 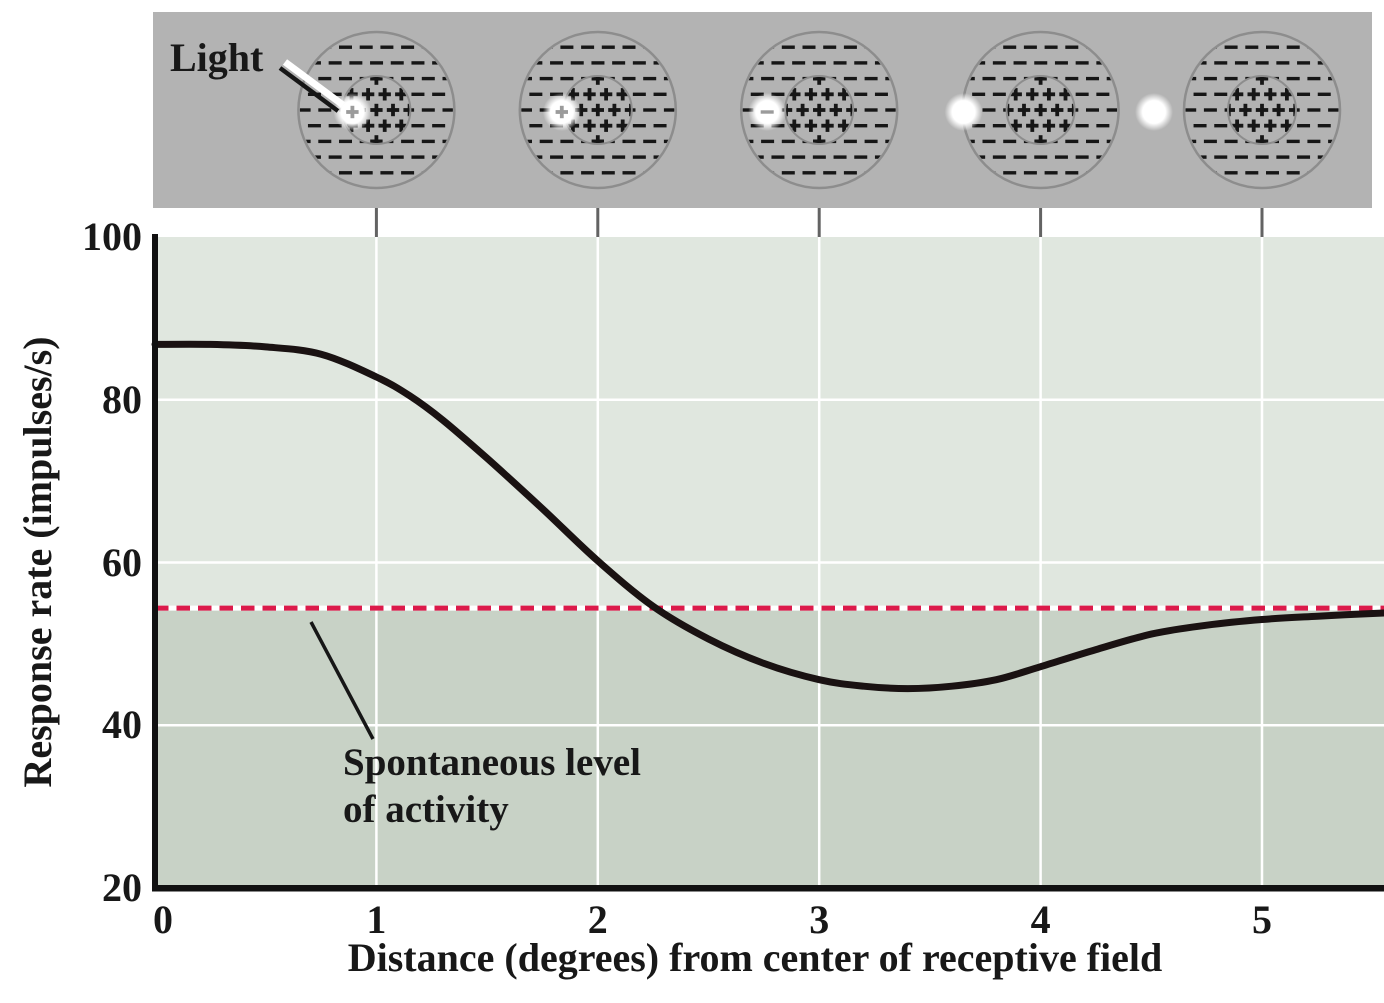 What do you see at coordinates (1262, 919) in the screenshot?
I see `x-tick-label: 5` at bounding box center [1262, 919].